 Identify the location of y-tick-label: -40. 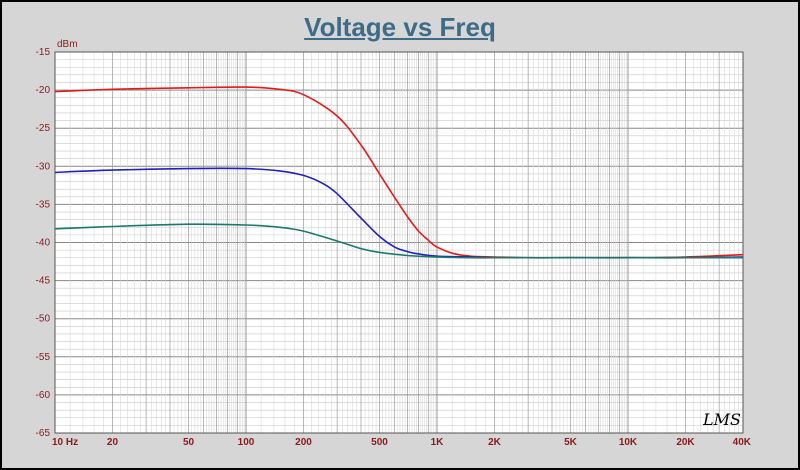
(43, 243).